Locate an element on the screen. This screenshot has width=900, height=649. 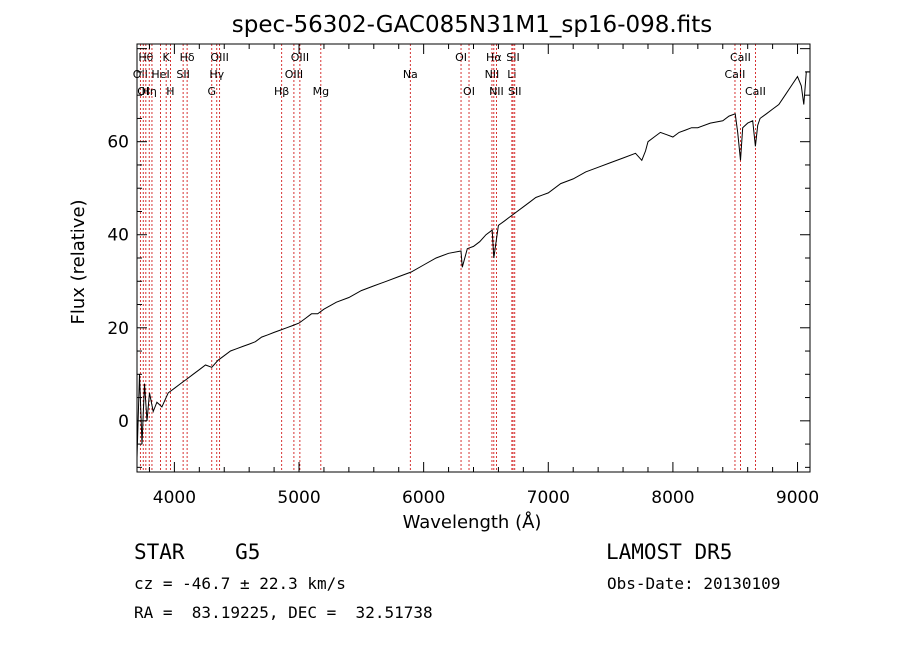
line-marker-label: Hβ is located at coordinates (281, 91).